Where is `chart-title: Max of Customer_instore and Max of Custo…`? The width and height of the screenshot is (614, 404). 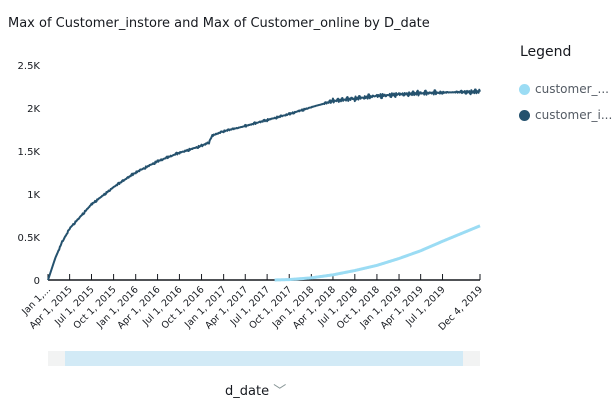 chart-title: Max of Customer_instore and Max of Custo… is located at coordinates (219, 23).